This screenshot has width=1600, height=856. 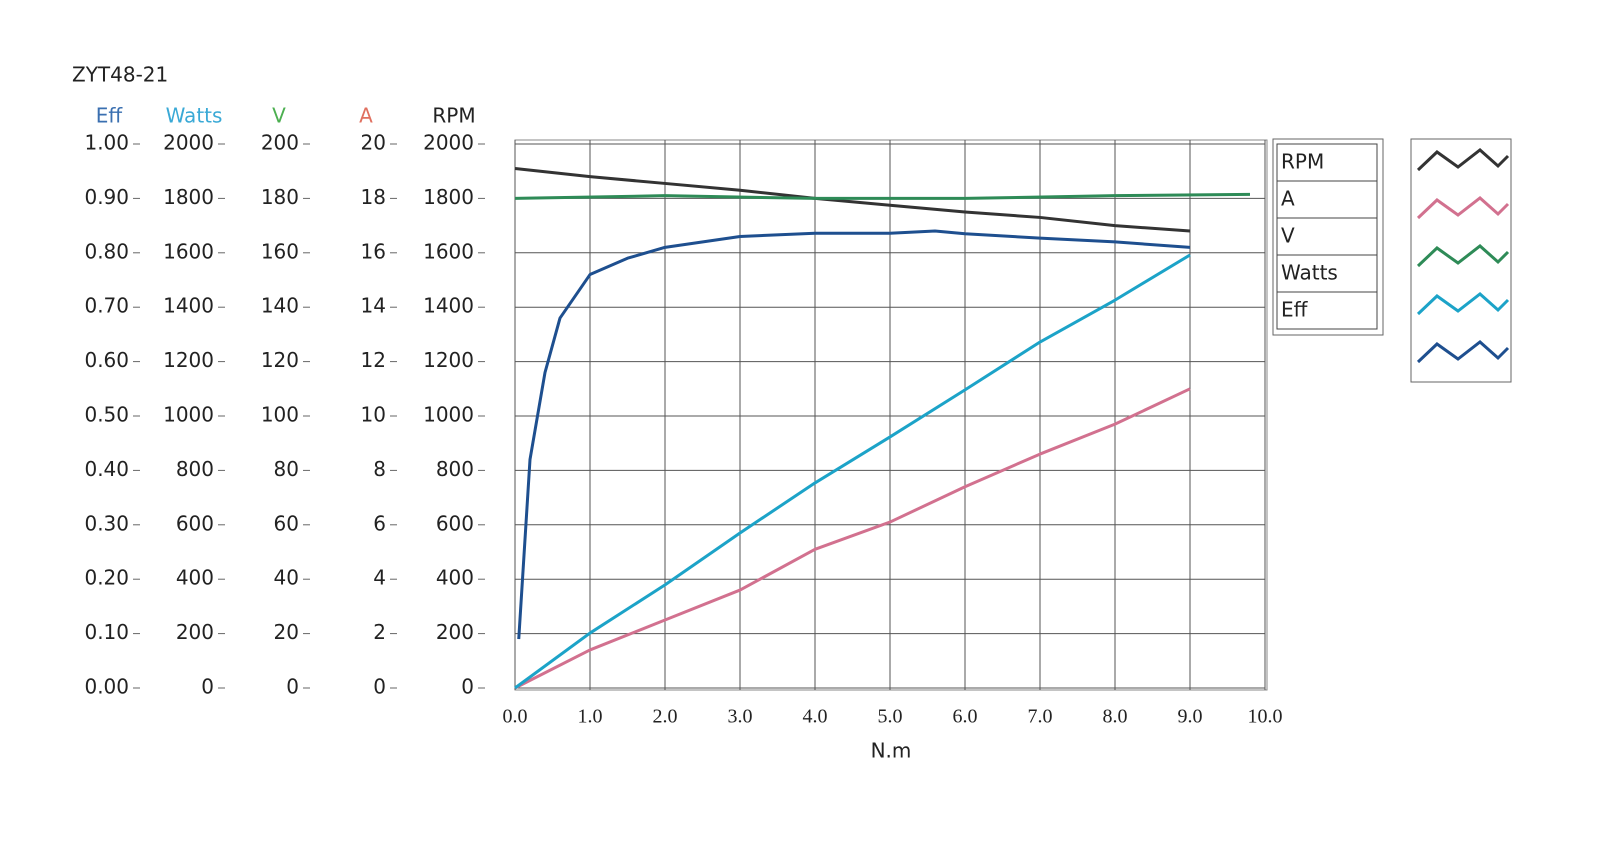 I want to click on y-tick-label: 0.90, so click(x=106, y=197).